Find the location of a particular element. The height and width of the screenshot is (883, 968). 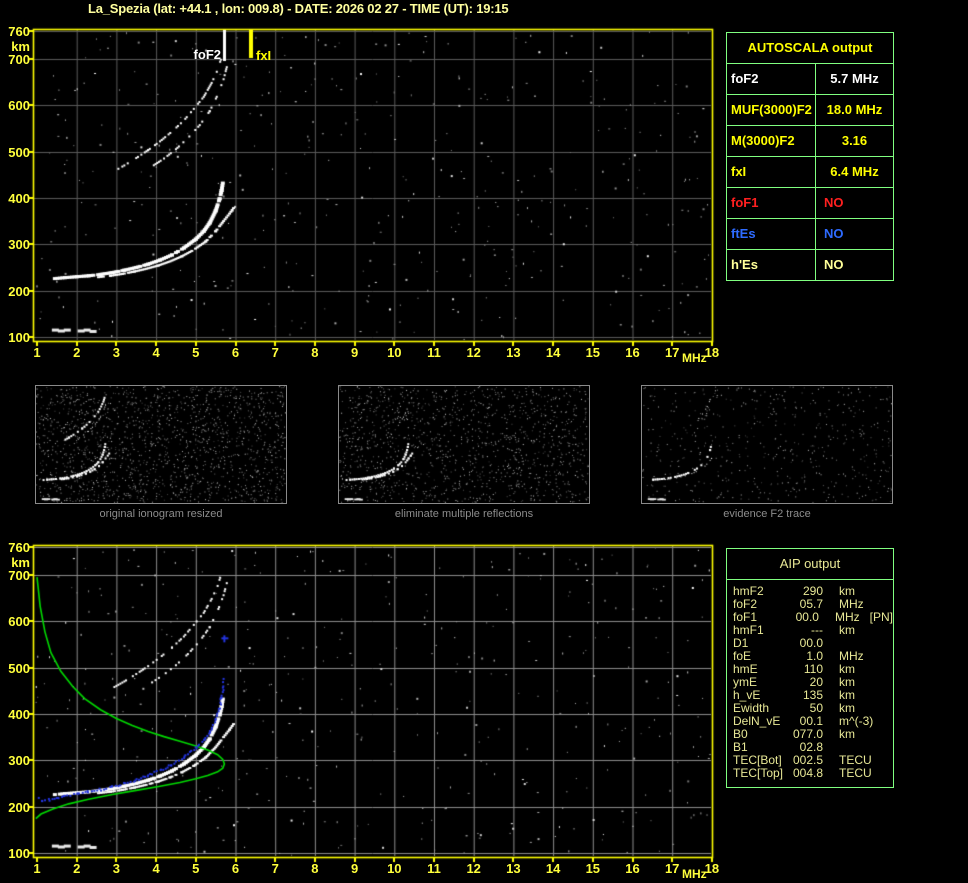

value-cell: 5.7 MHz is located at coordinates (854, 78).